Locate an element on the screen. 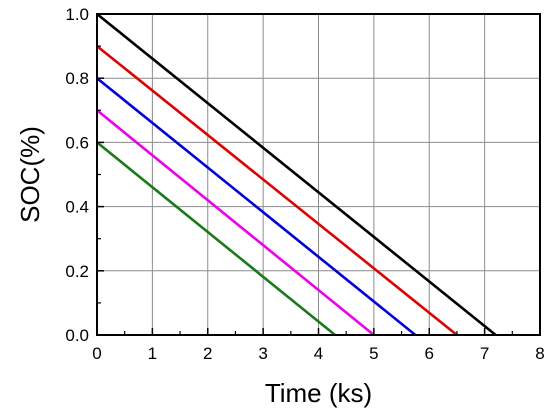  x-tick-label: 1 is located at coordinates (152, 353).